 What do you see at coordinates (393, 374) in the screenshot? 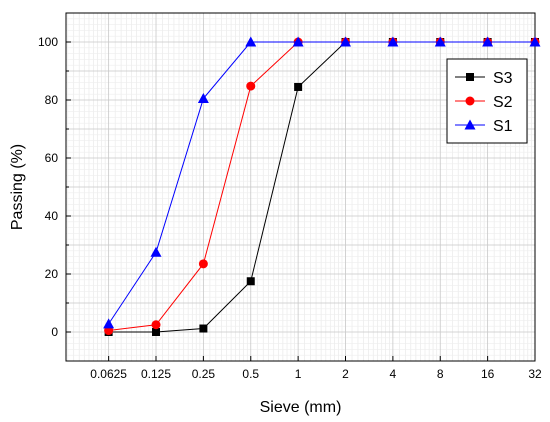
I see `x-tick-label: 4` at bounding box center [393, 374].